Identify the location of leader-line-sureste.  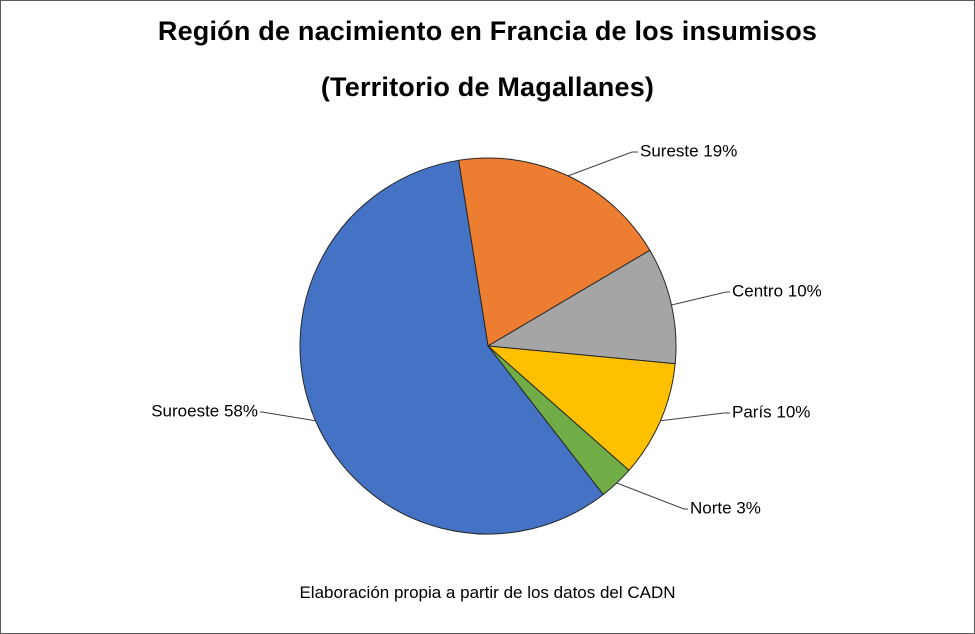
(602, 164).